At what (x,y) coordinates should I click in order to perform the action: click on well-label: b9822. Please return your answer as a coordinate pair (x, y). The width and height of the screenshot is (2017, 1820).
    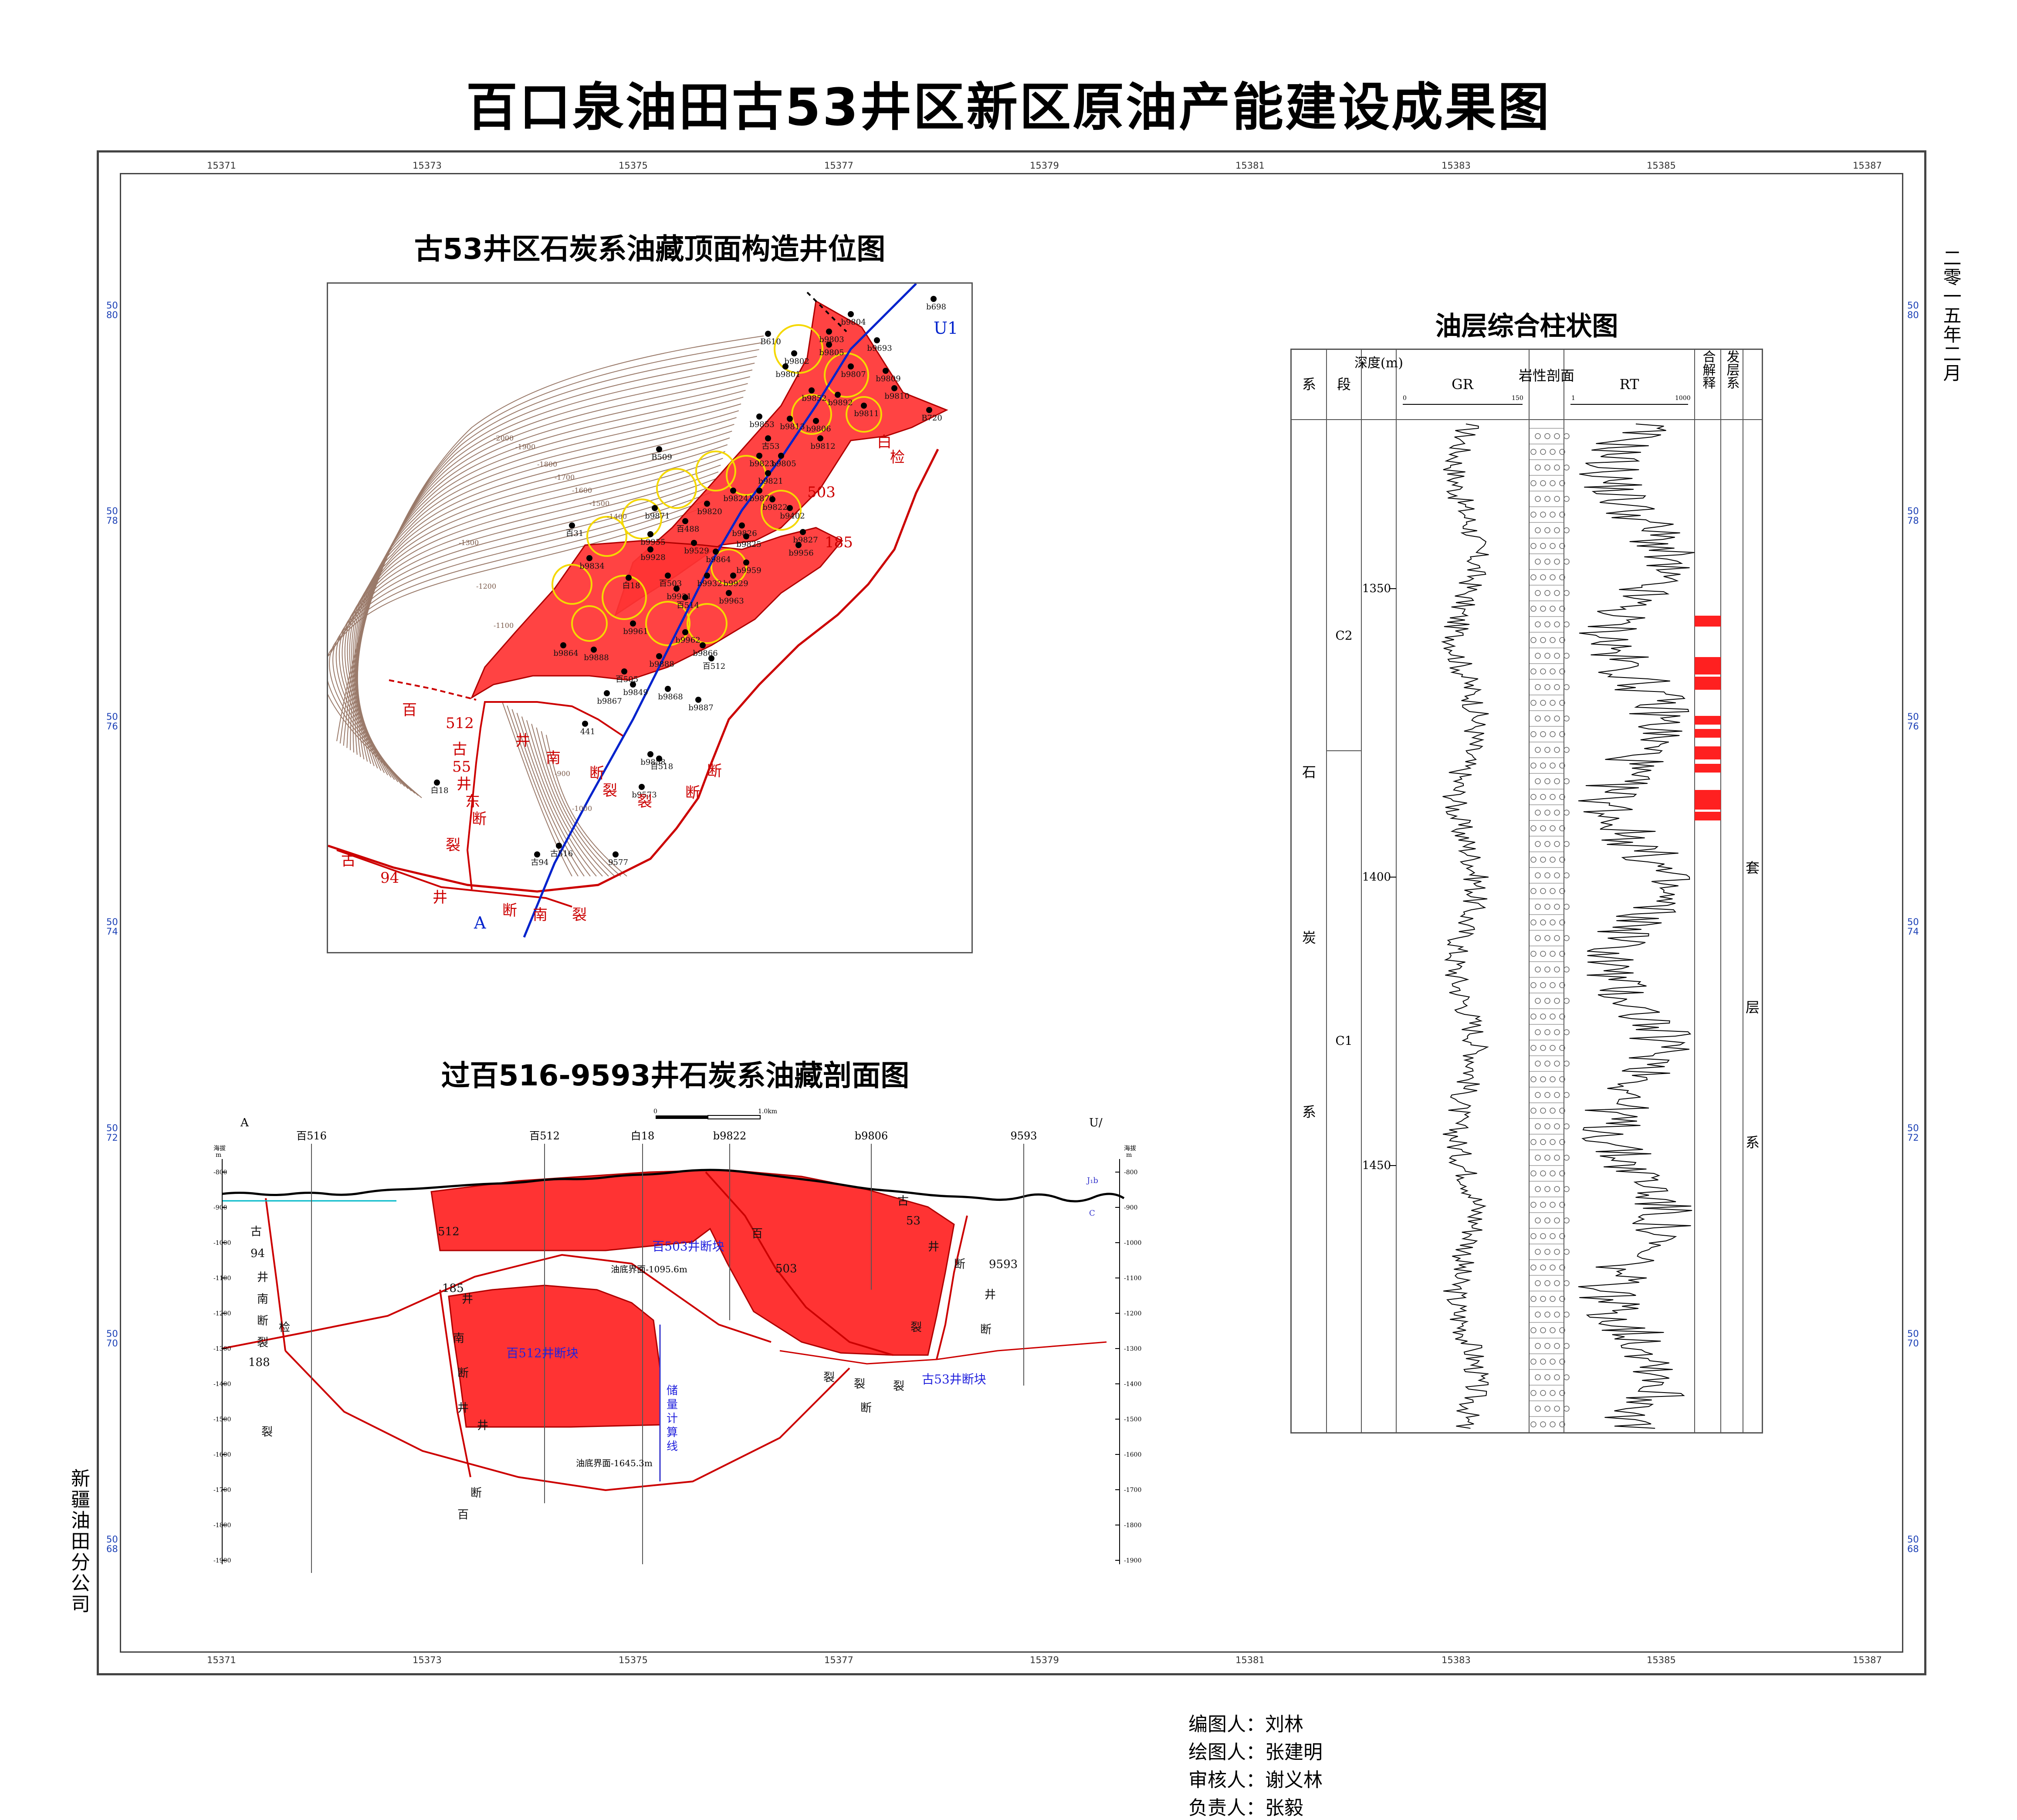
    Looking at the image, I should click on (774, 507).